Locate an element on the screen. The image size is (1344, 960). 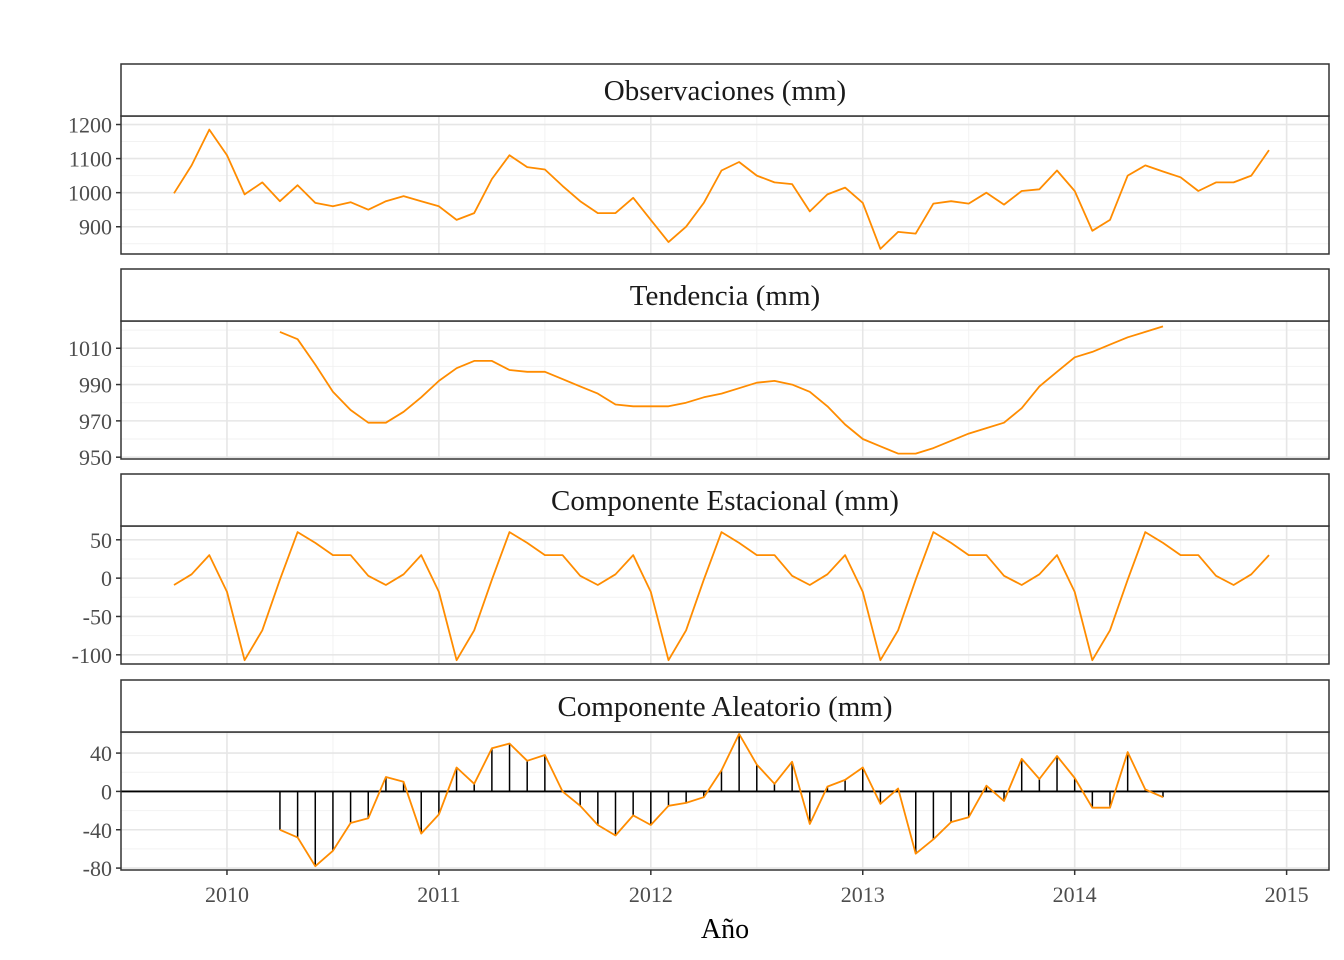
y-tick-label: 900 is located at coordinates (95, 227).